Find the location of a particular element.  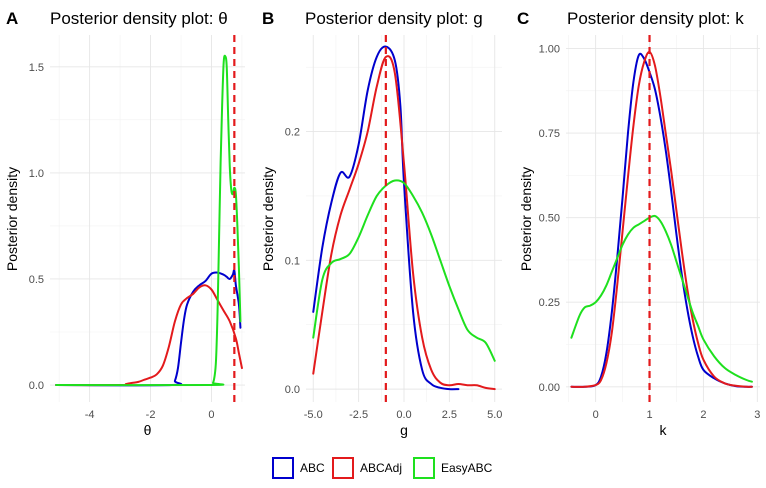

legend-label-abcadj: ABCAdj is located at coordinates (381, 468).